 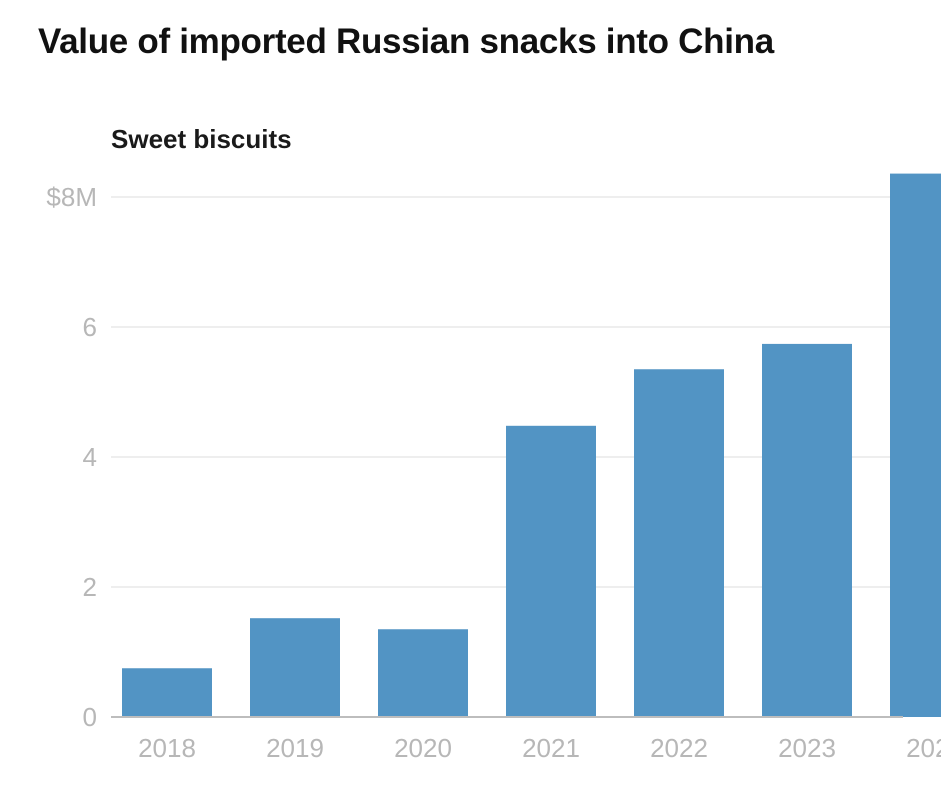 I want to click on y-tick-label-0: 0, so click(x=90, y=717).